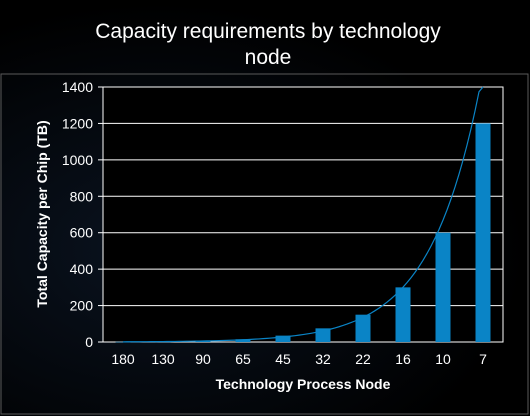 Image resolution: width=530 pixels, height=416 pixels. Describe the element at coordinates (89, 342) in the screenshot. I see `y-tick-label: 0` at that location.